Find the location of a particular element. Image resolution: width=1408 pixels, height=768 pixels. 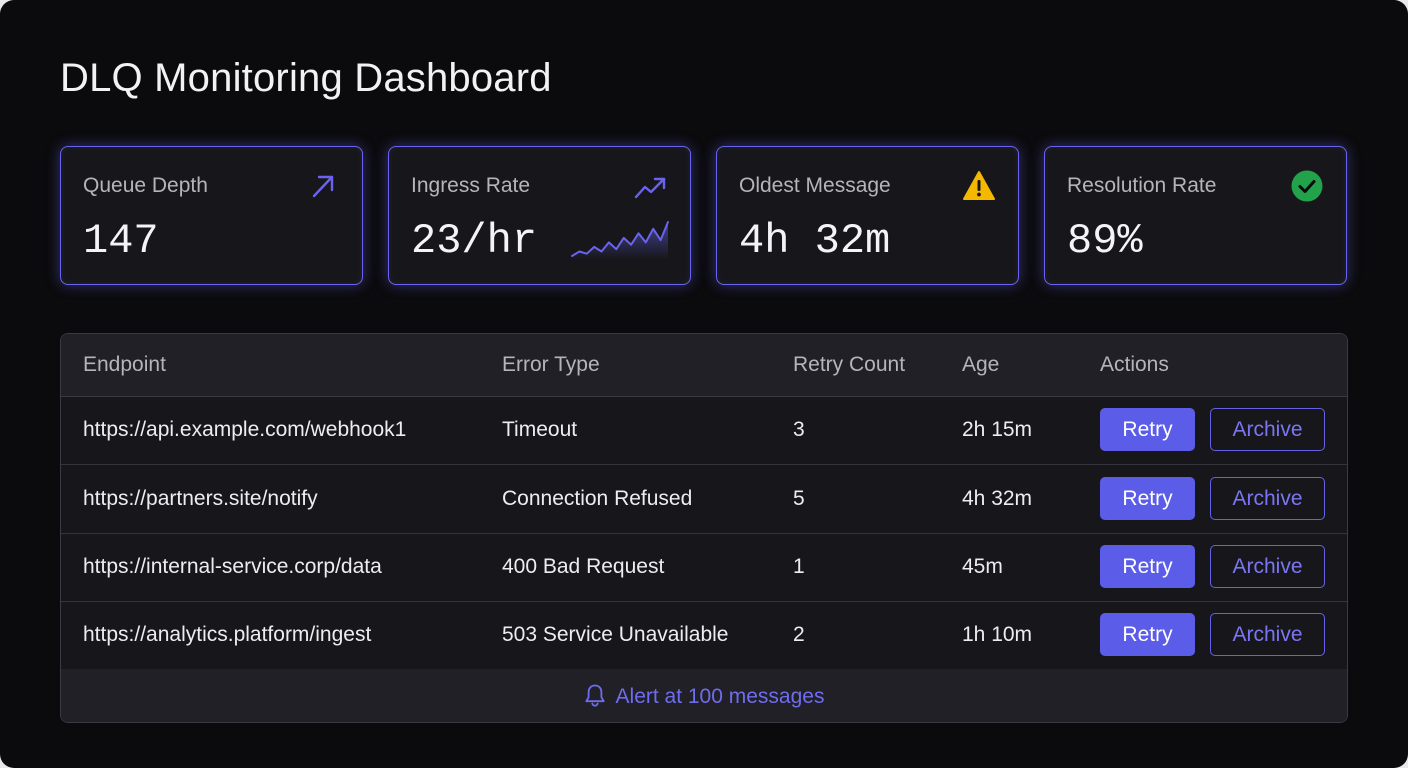

retry-count-cell: 1 is located at coordinates (799, 566).